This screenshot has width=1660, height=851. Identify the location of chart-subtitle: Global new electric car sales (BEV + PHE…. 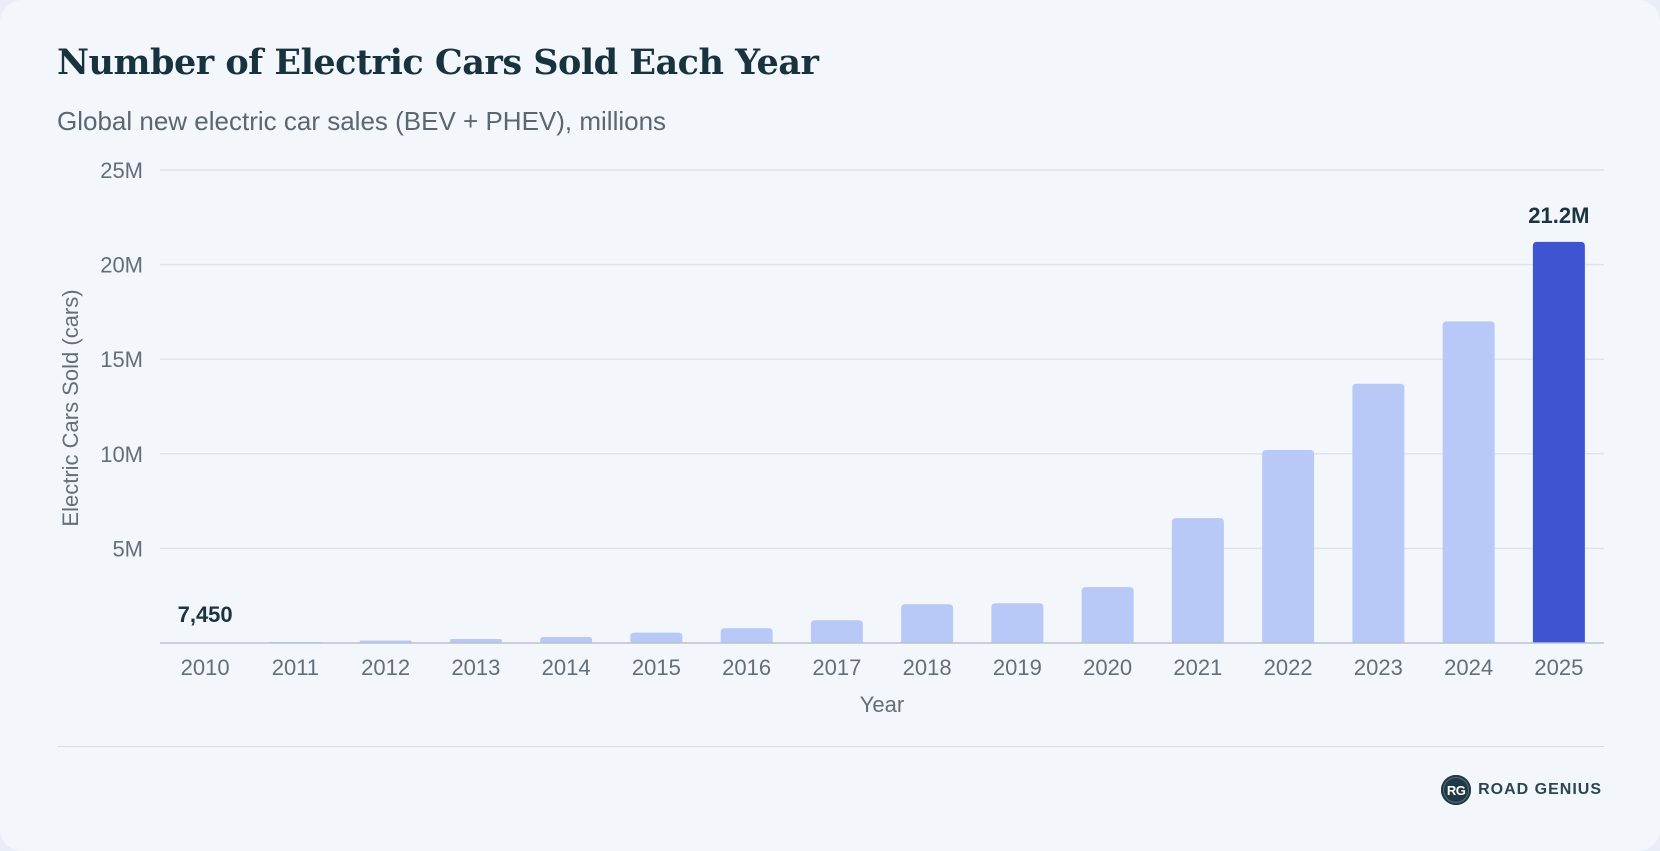
(362, 121).